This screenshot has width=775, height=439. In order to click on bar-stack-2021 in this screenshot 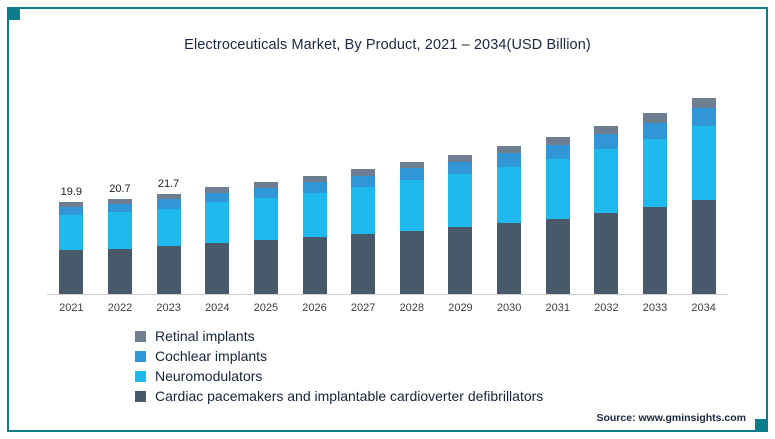, I will do `click(71, 248)`.